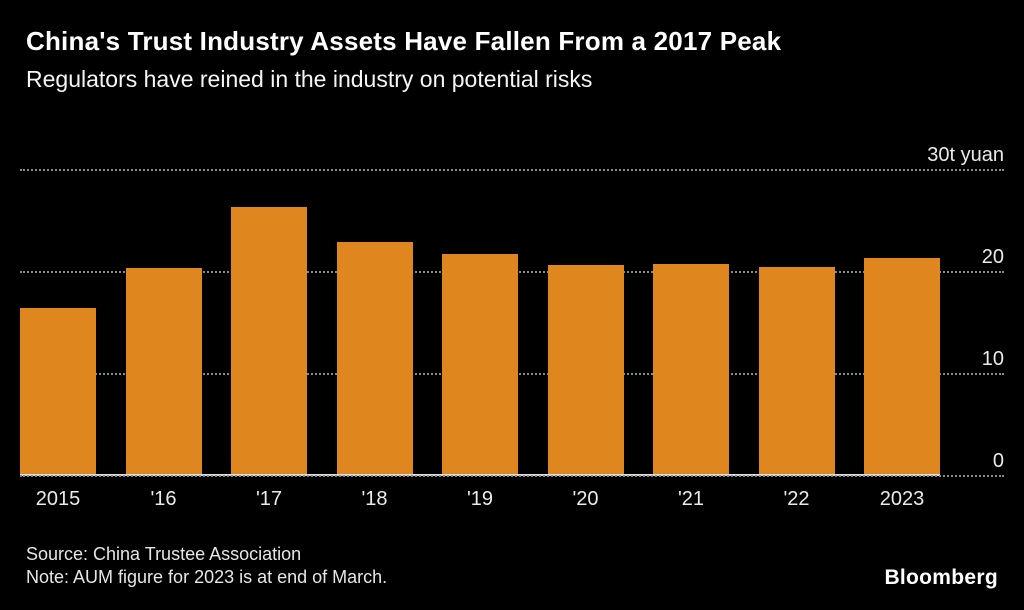 The height and width of the screenshot is (610, 1024). What do you see at coordinates (992, 257) in the screenshot?
I see `y-axis-label: 20` at bounding box center [992, 257].